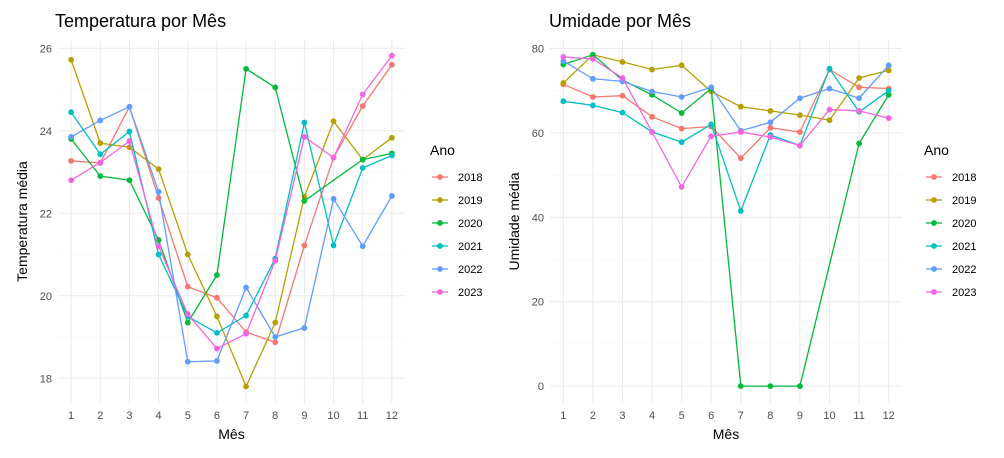 The image size is (1004, 458). What do you see at coordinates (470, 293) in the screenshot?
I see `legend-label: 2023` at bounding box center [470, 293].